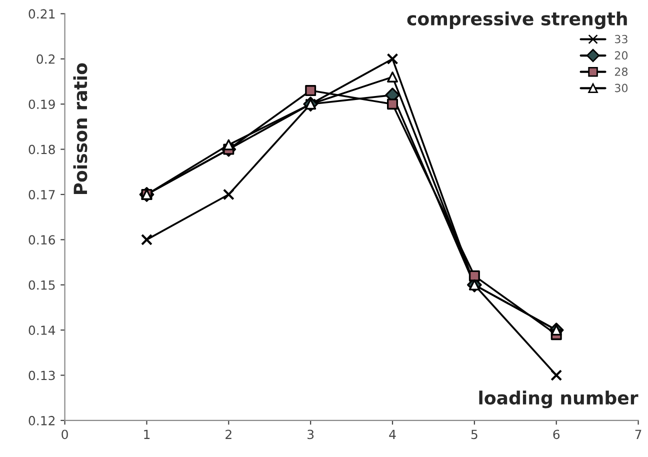  I want to click on x-tick-label: 2, so click(229, 434).